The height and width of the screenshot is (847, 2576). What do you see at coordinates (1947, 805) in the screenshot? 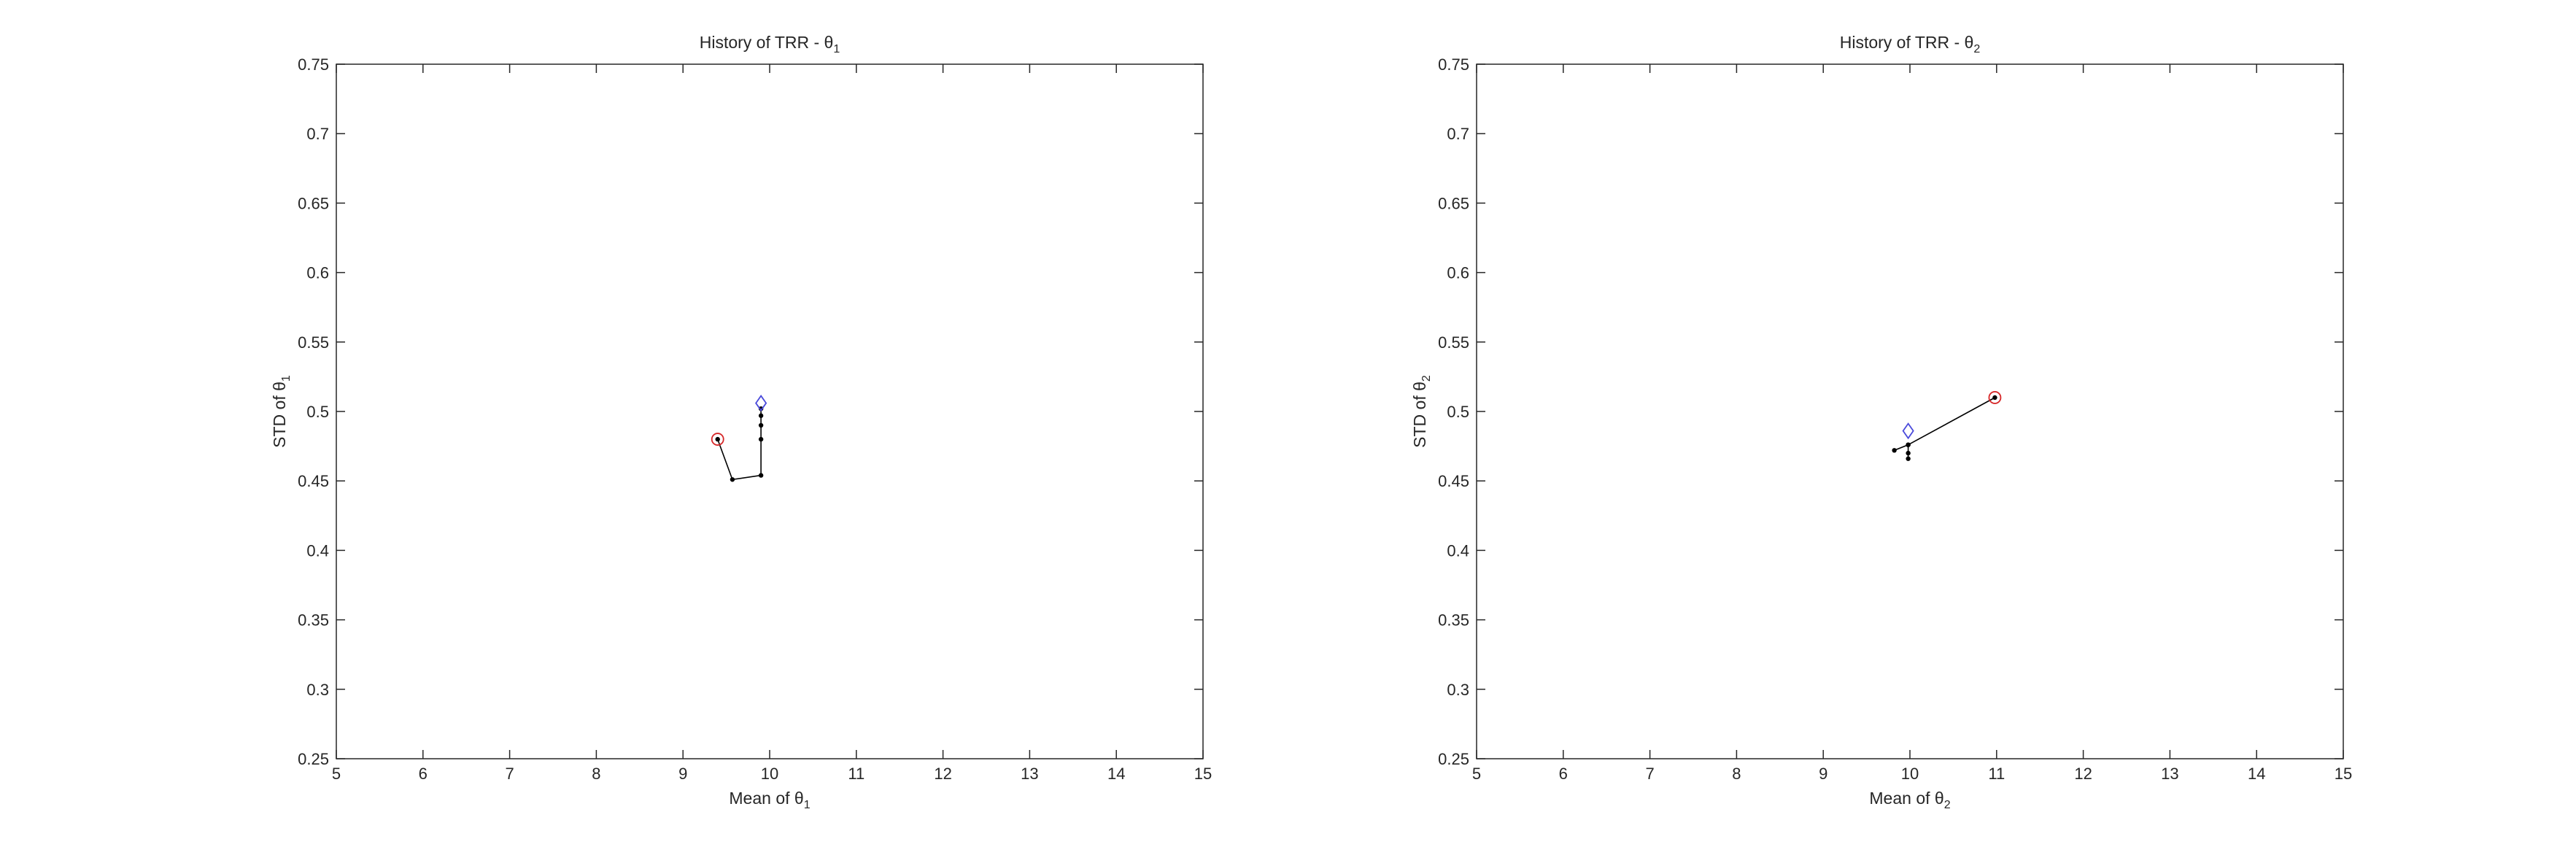
I see `x-axis-label-subscript: 2` at bounding box center [1947, 805].